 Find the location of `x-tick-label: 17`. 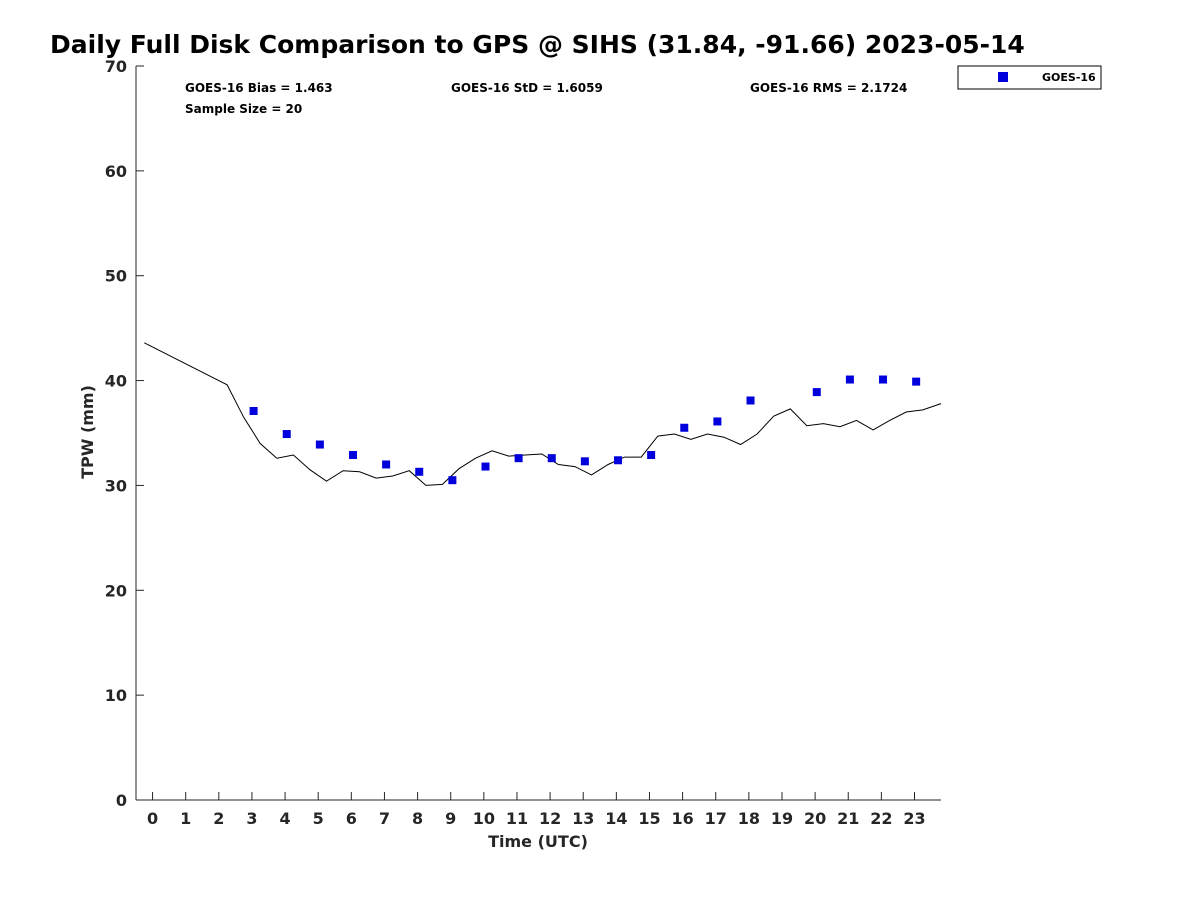

x-tick-label: 17 is located at coordinates (716, 818).